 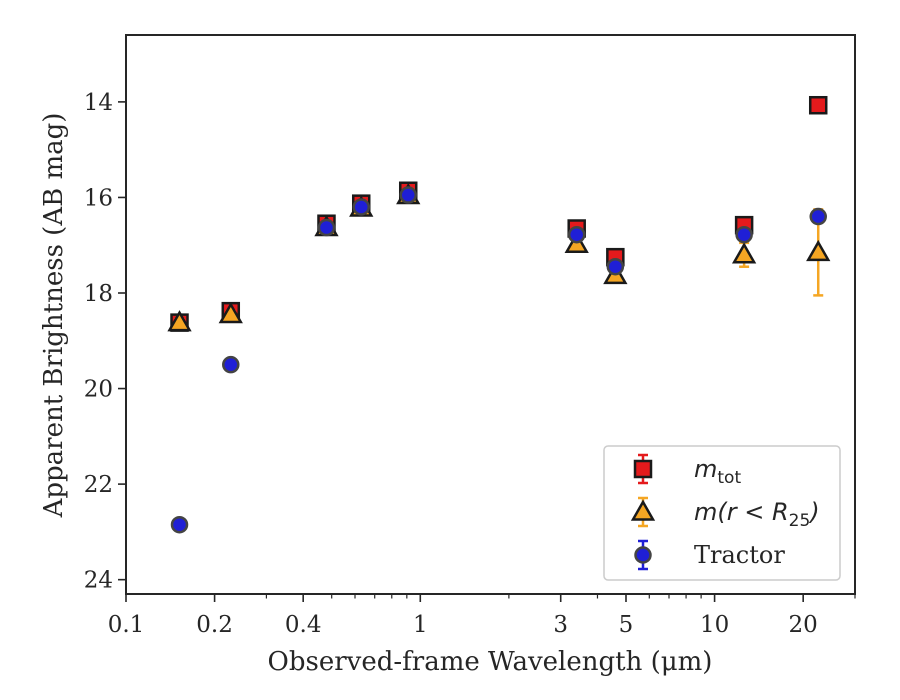 I want to click on y-tick-label: 22, so click(x=98, y=485).